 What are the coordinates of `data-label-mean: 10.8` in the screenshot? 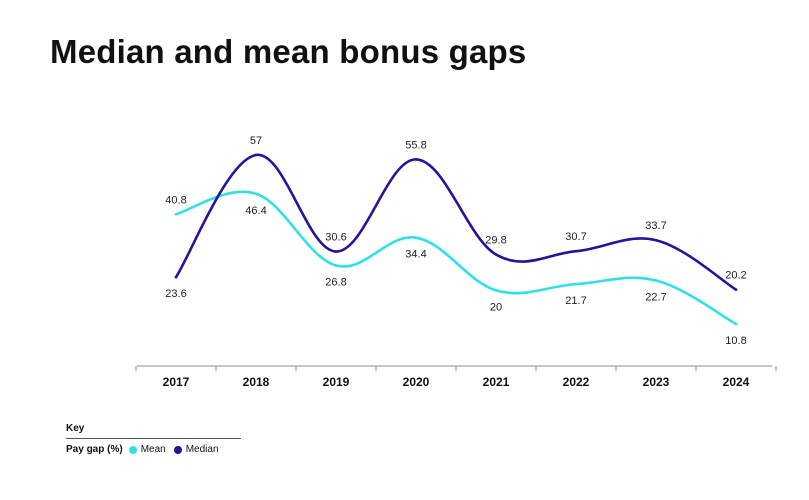 It's located at (735, 341).